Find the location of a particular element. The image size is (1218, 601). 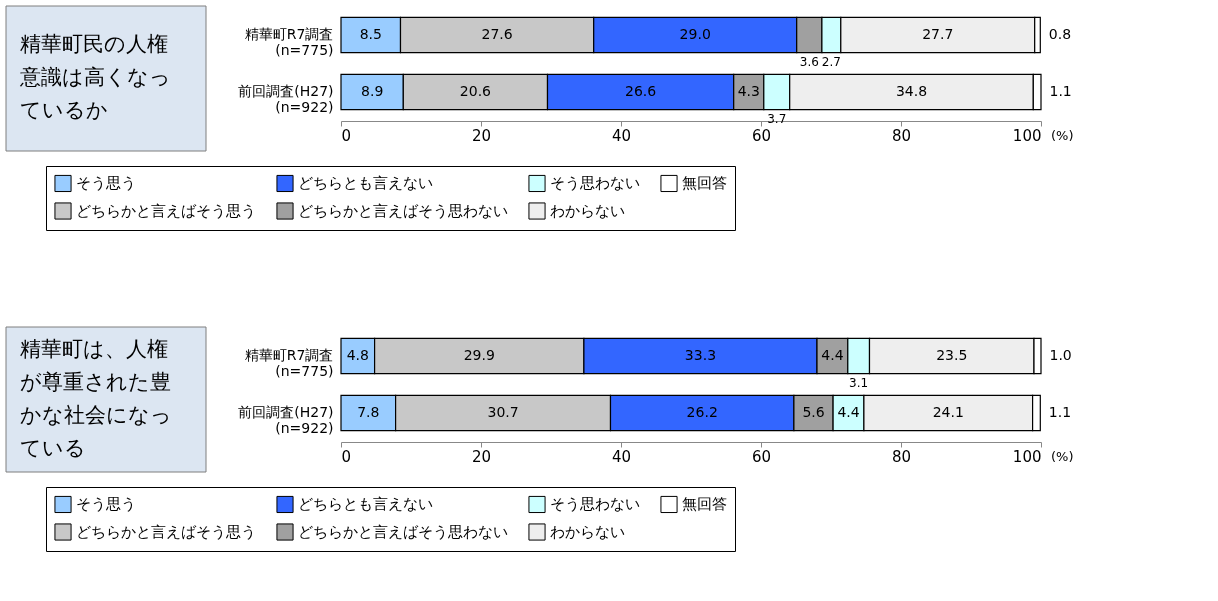

text: 精華町民の人権意識は高くなっているか is located at coordinates (95, 77).